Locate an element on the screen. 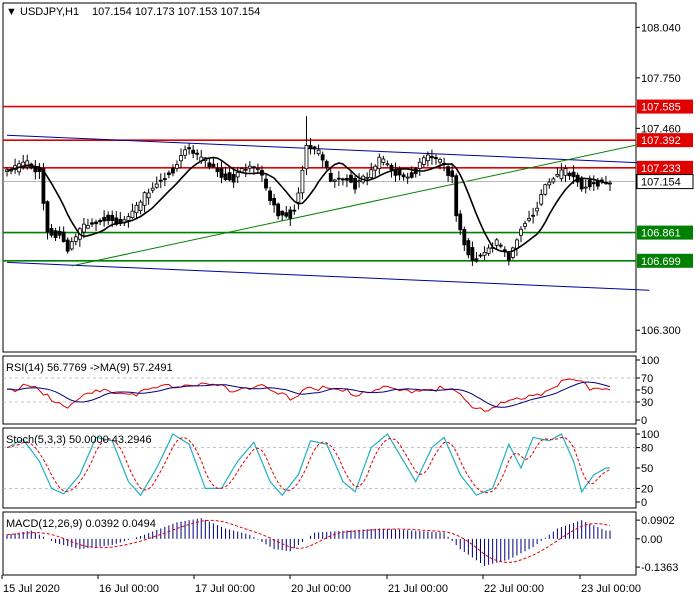 This screenshot has width=700, height=605. chart-symbol: USDJPY,H1 is located at coordinates (49, 12).